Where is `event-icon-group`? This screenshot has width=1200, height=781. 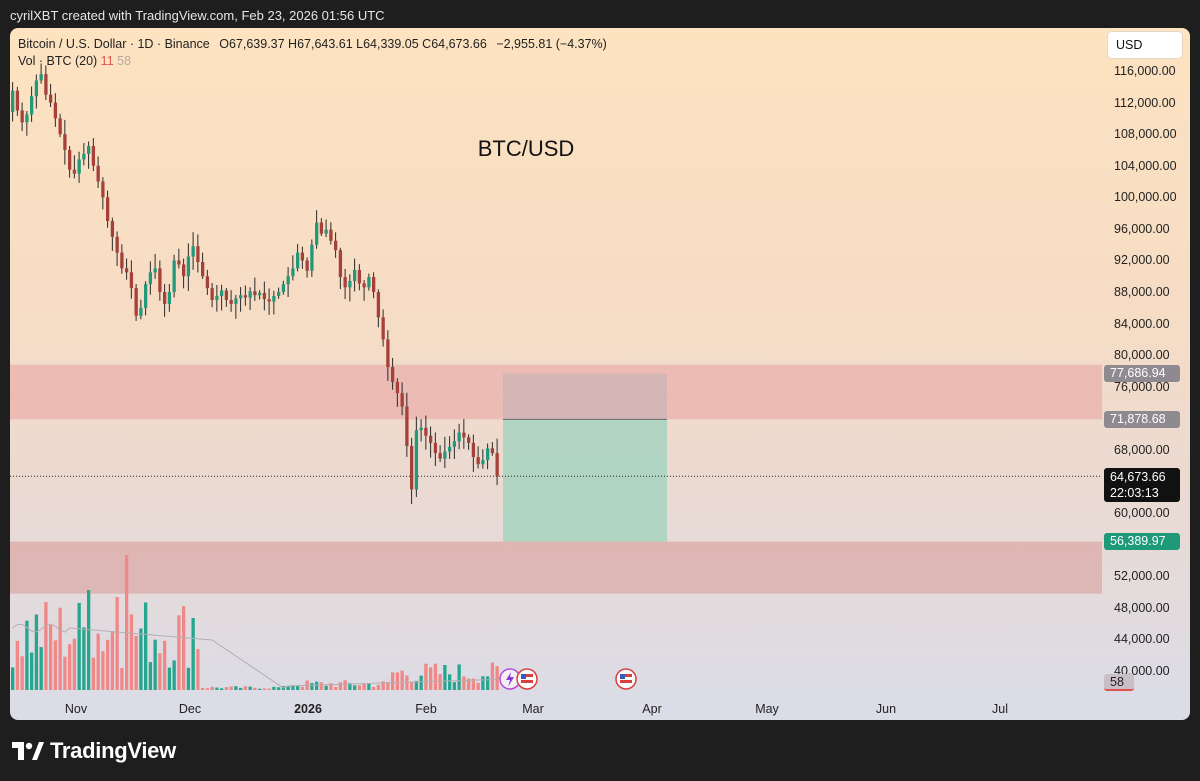
event-icon-group is located at coordinates (568, 679).